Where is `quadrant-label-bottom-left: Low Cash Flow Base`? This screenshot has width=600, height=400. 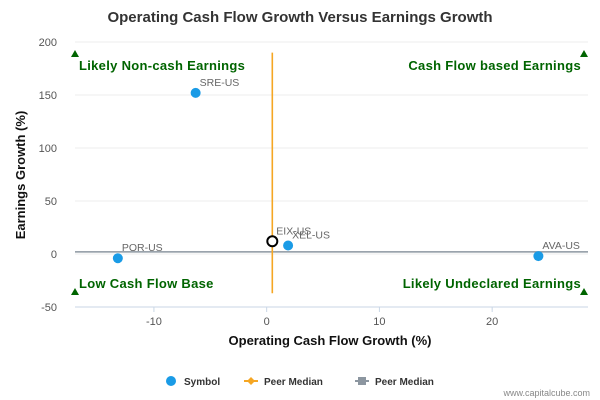
quadrant-label-bottom-left: Low Cash Flow Base is located at coordinates (146, 283).